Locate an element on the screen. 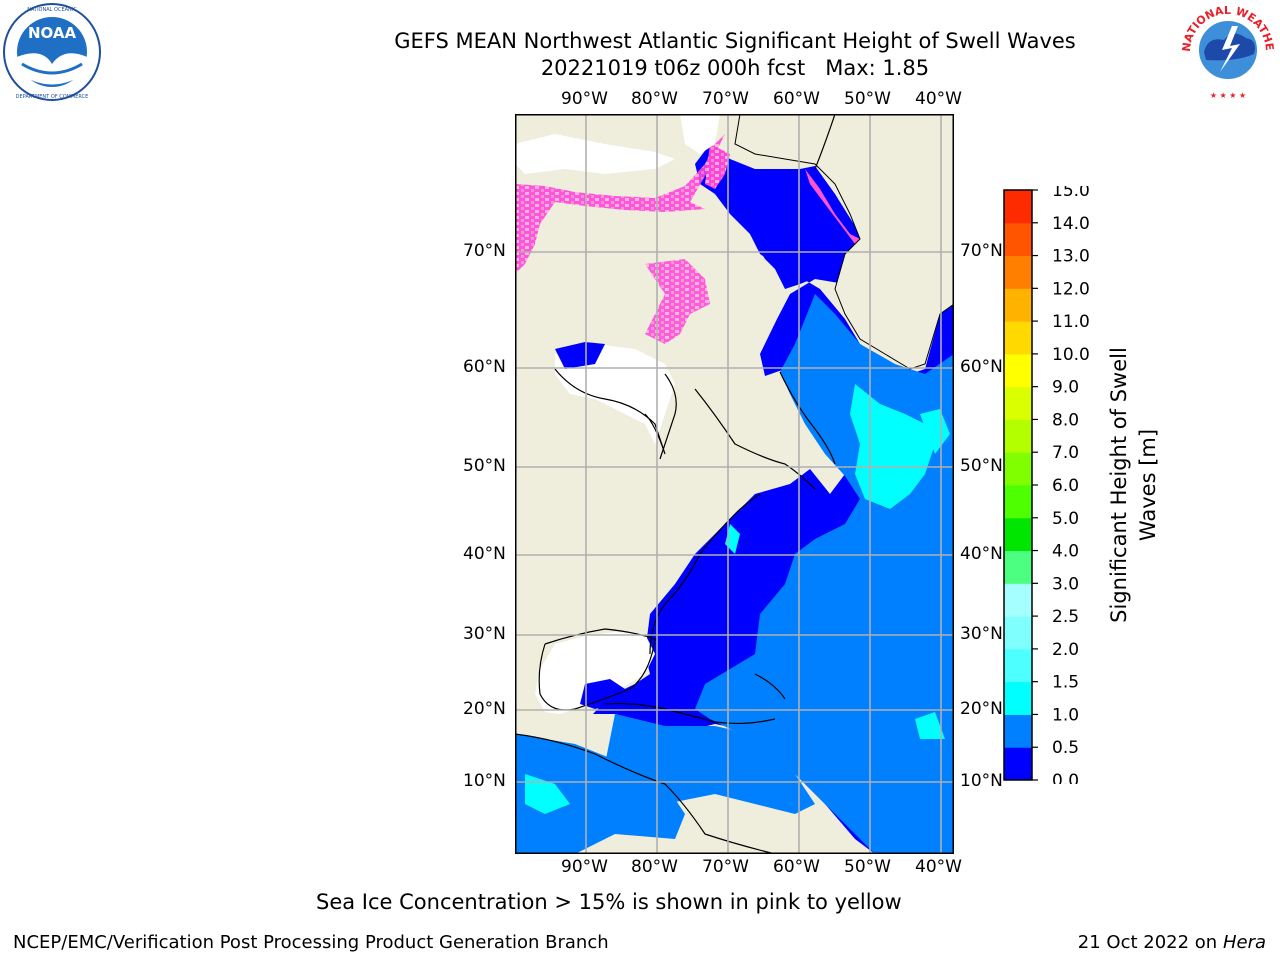 The image size is (1280, 960). lon-label-bottom: 80°W is located at coordinates (654, 867).